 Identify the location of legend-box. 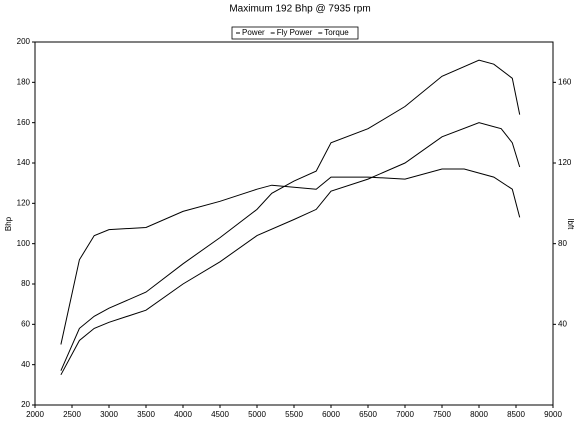
(295, 33).